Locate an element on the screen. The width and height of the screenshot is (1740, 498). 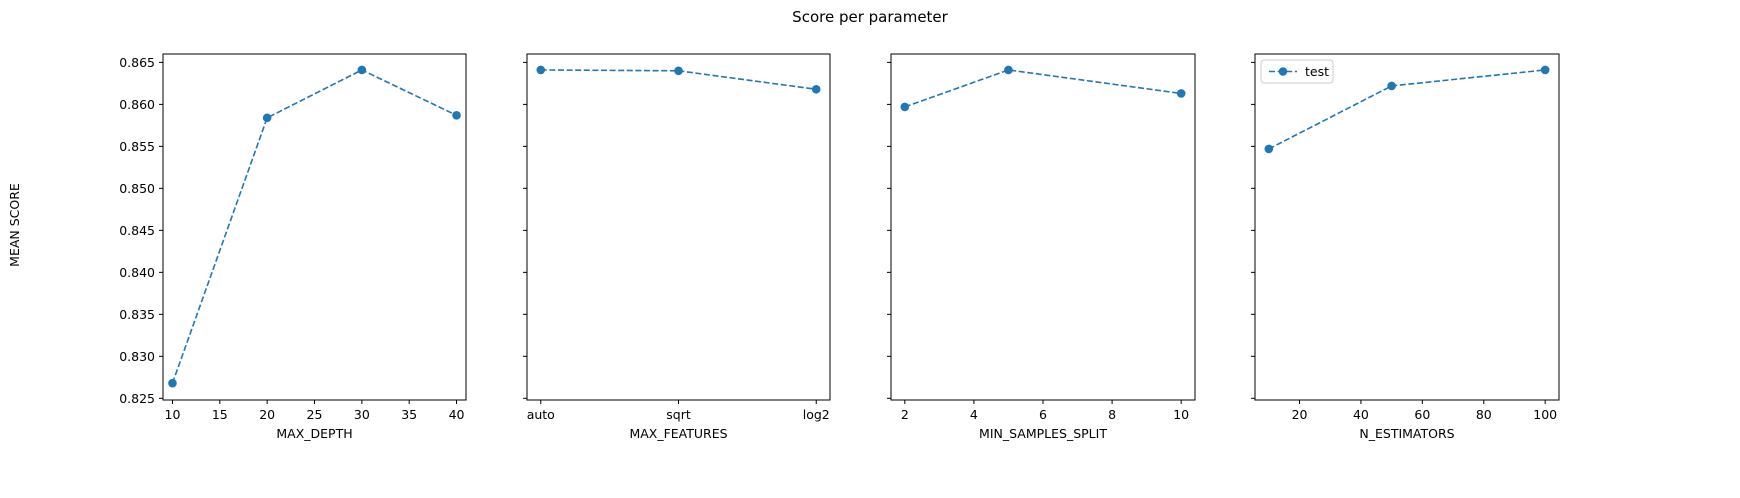
x-tick-label: 35 is located at coordinates (409, 414).